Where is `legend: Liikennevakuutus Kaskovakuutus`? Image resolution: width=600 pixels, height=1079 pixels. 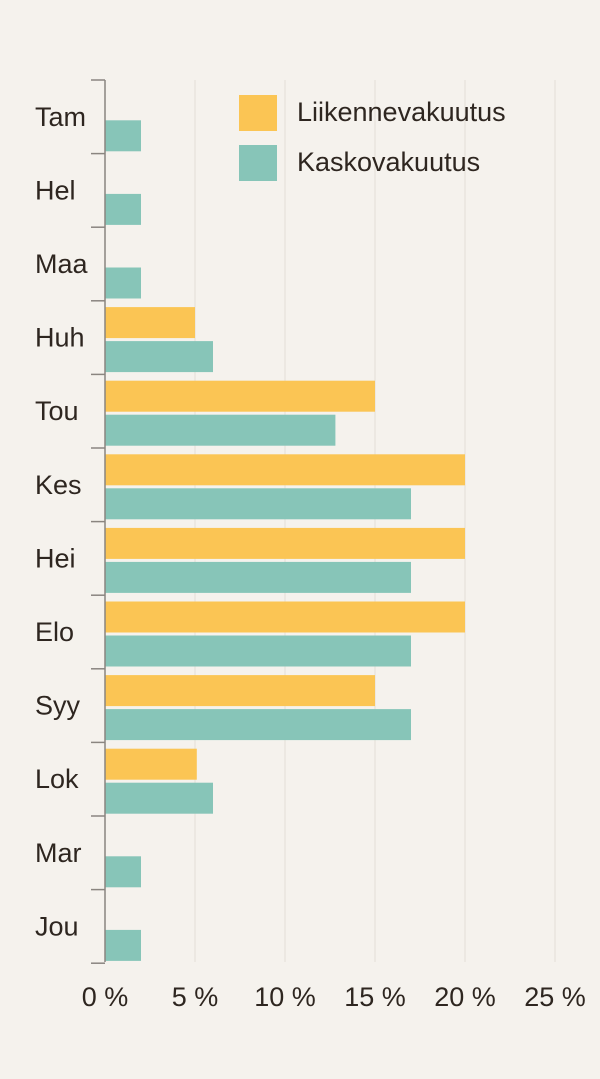 legend: Liikennevakuutus Kaskovakuutus is located at coordinates (372, 138).